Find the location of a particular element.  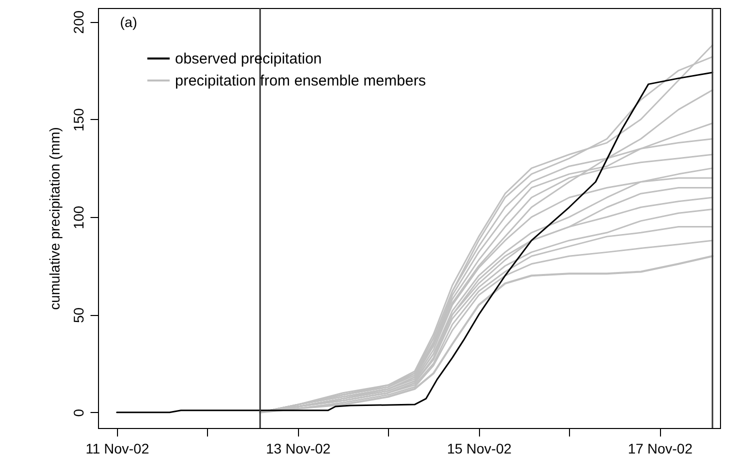

y-tick-label: 0 is located at coordinates (78, 412).